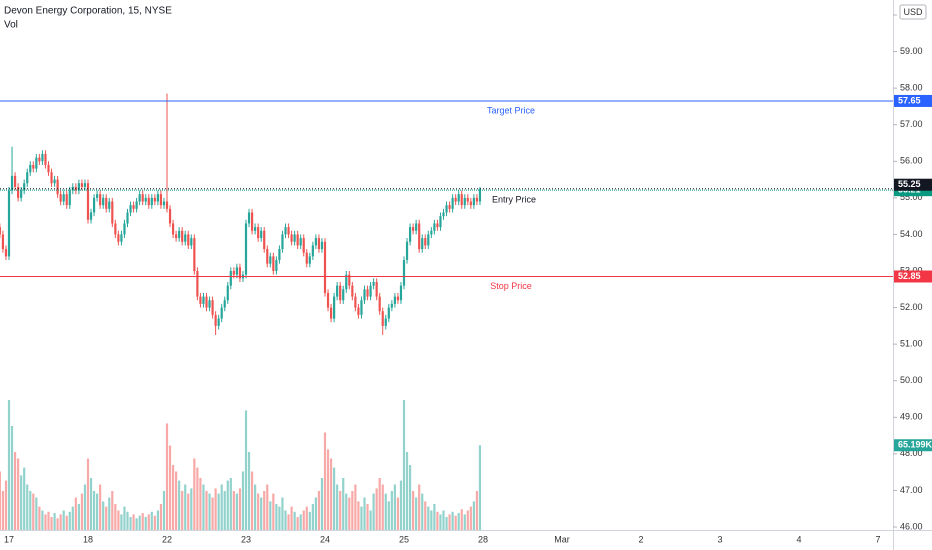  I want to click on level-tag, so click(913, 100).